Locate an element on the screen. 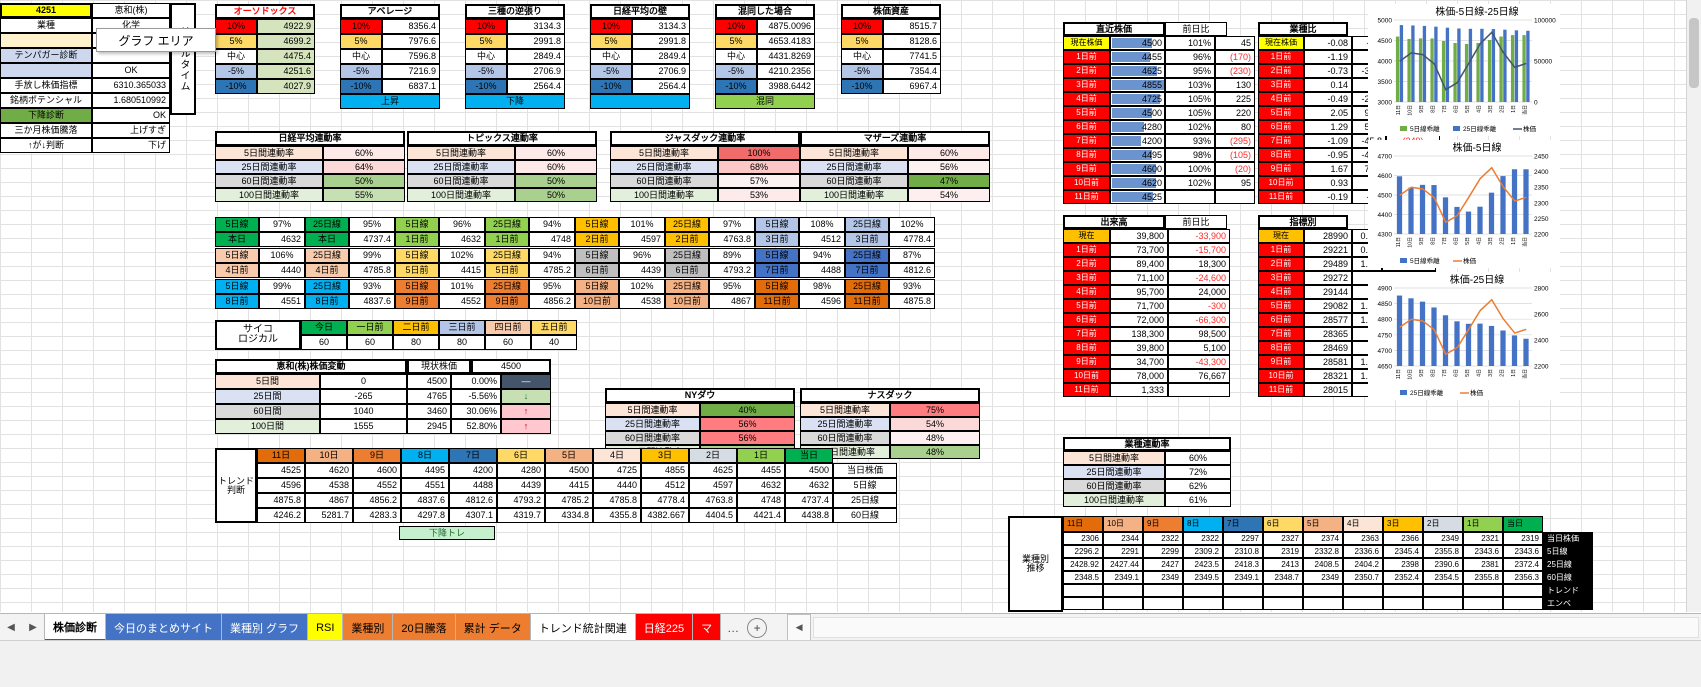 This screenshot has height=687, width=1701. price-change-price: 4500 is located at coordinates (429, 381).